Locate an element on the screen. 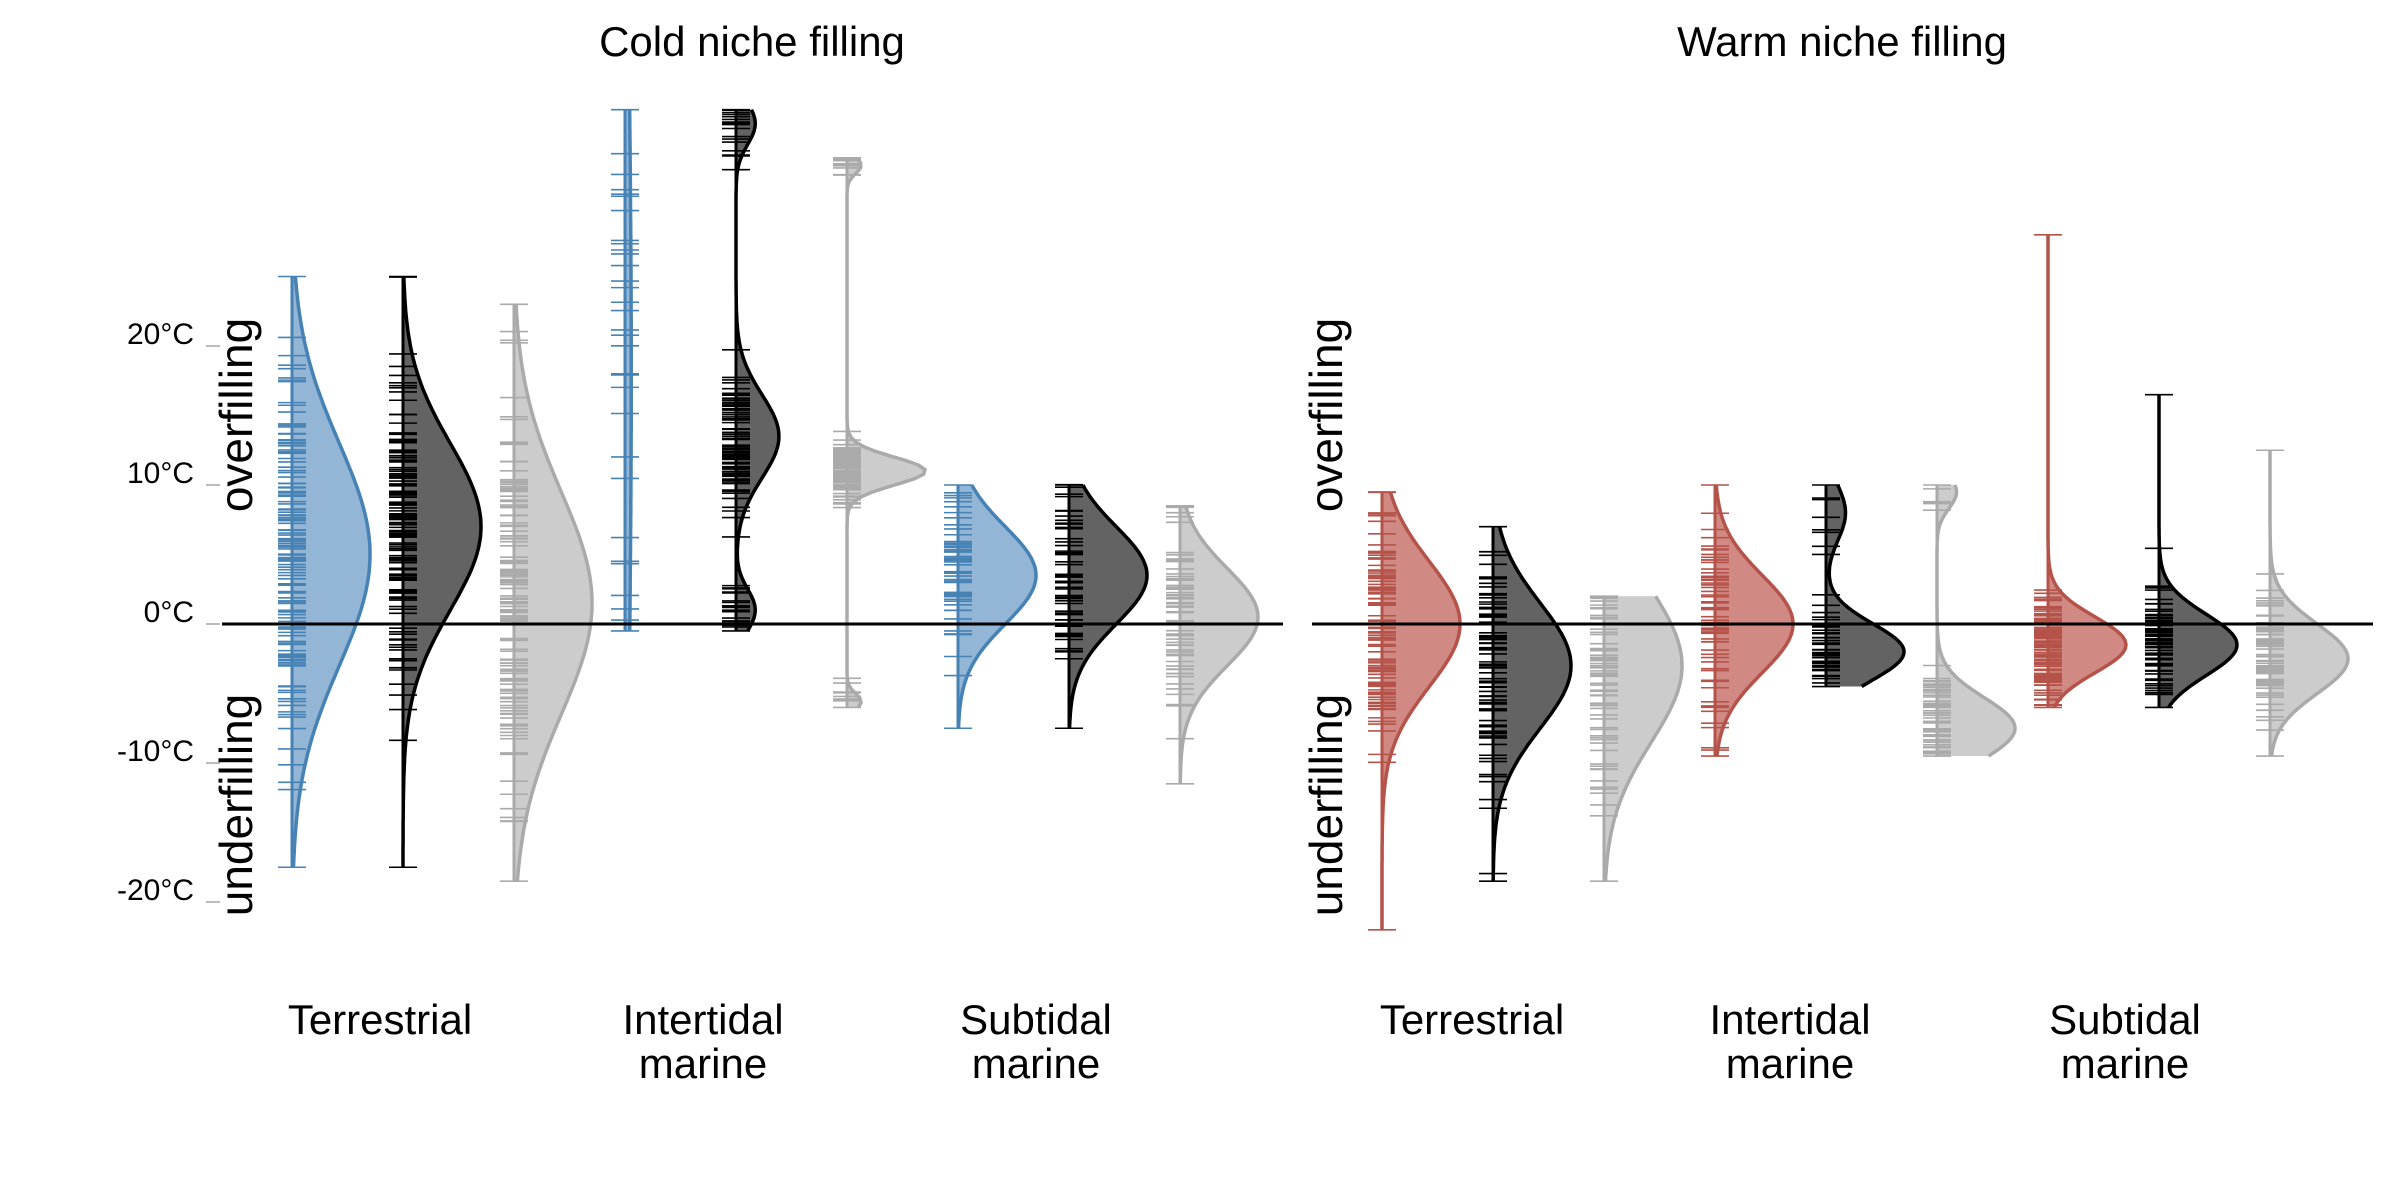 The width and height of the screenshot is (2400, 1200). y-tick-label: -10°C is located at coordinates (155, 751).